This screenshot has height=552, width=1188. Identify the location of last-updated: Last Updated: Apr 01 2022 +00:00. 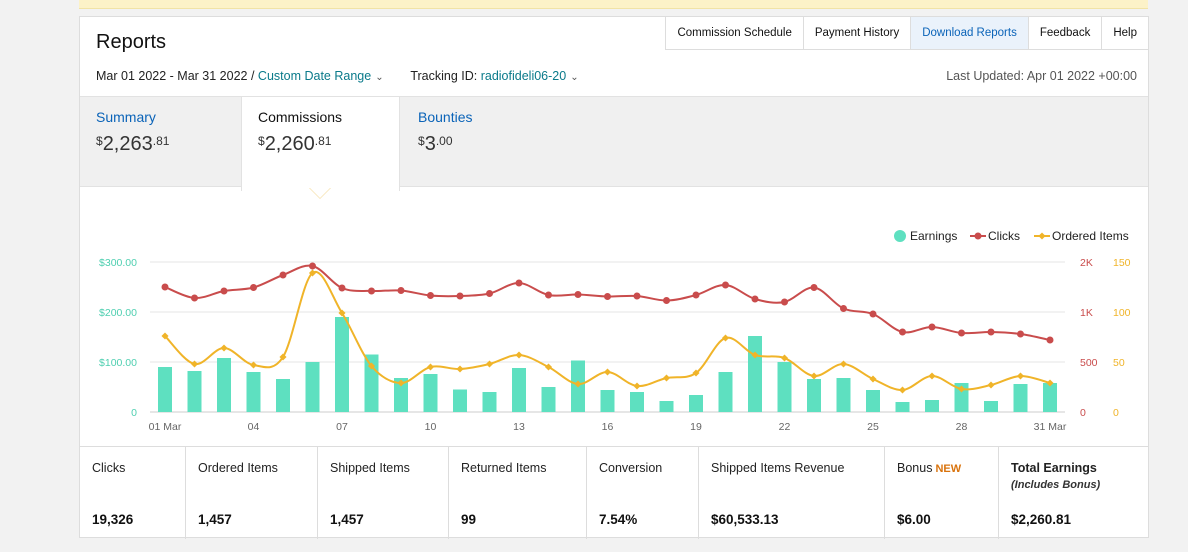
(1041, 76).